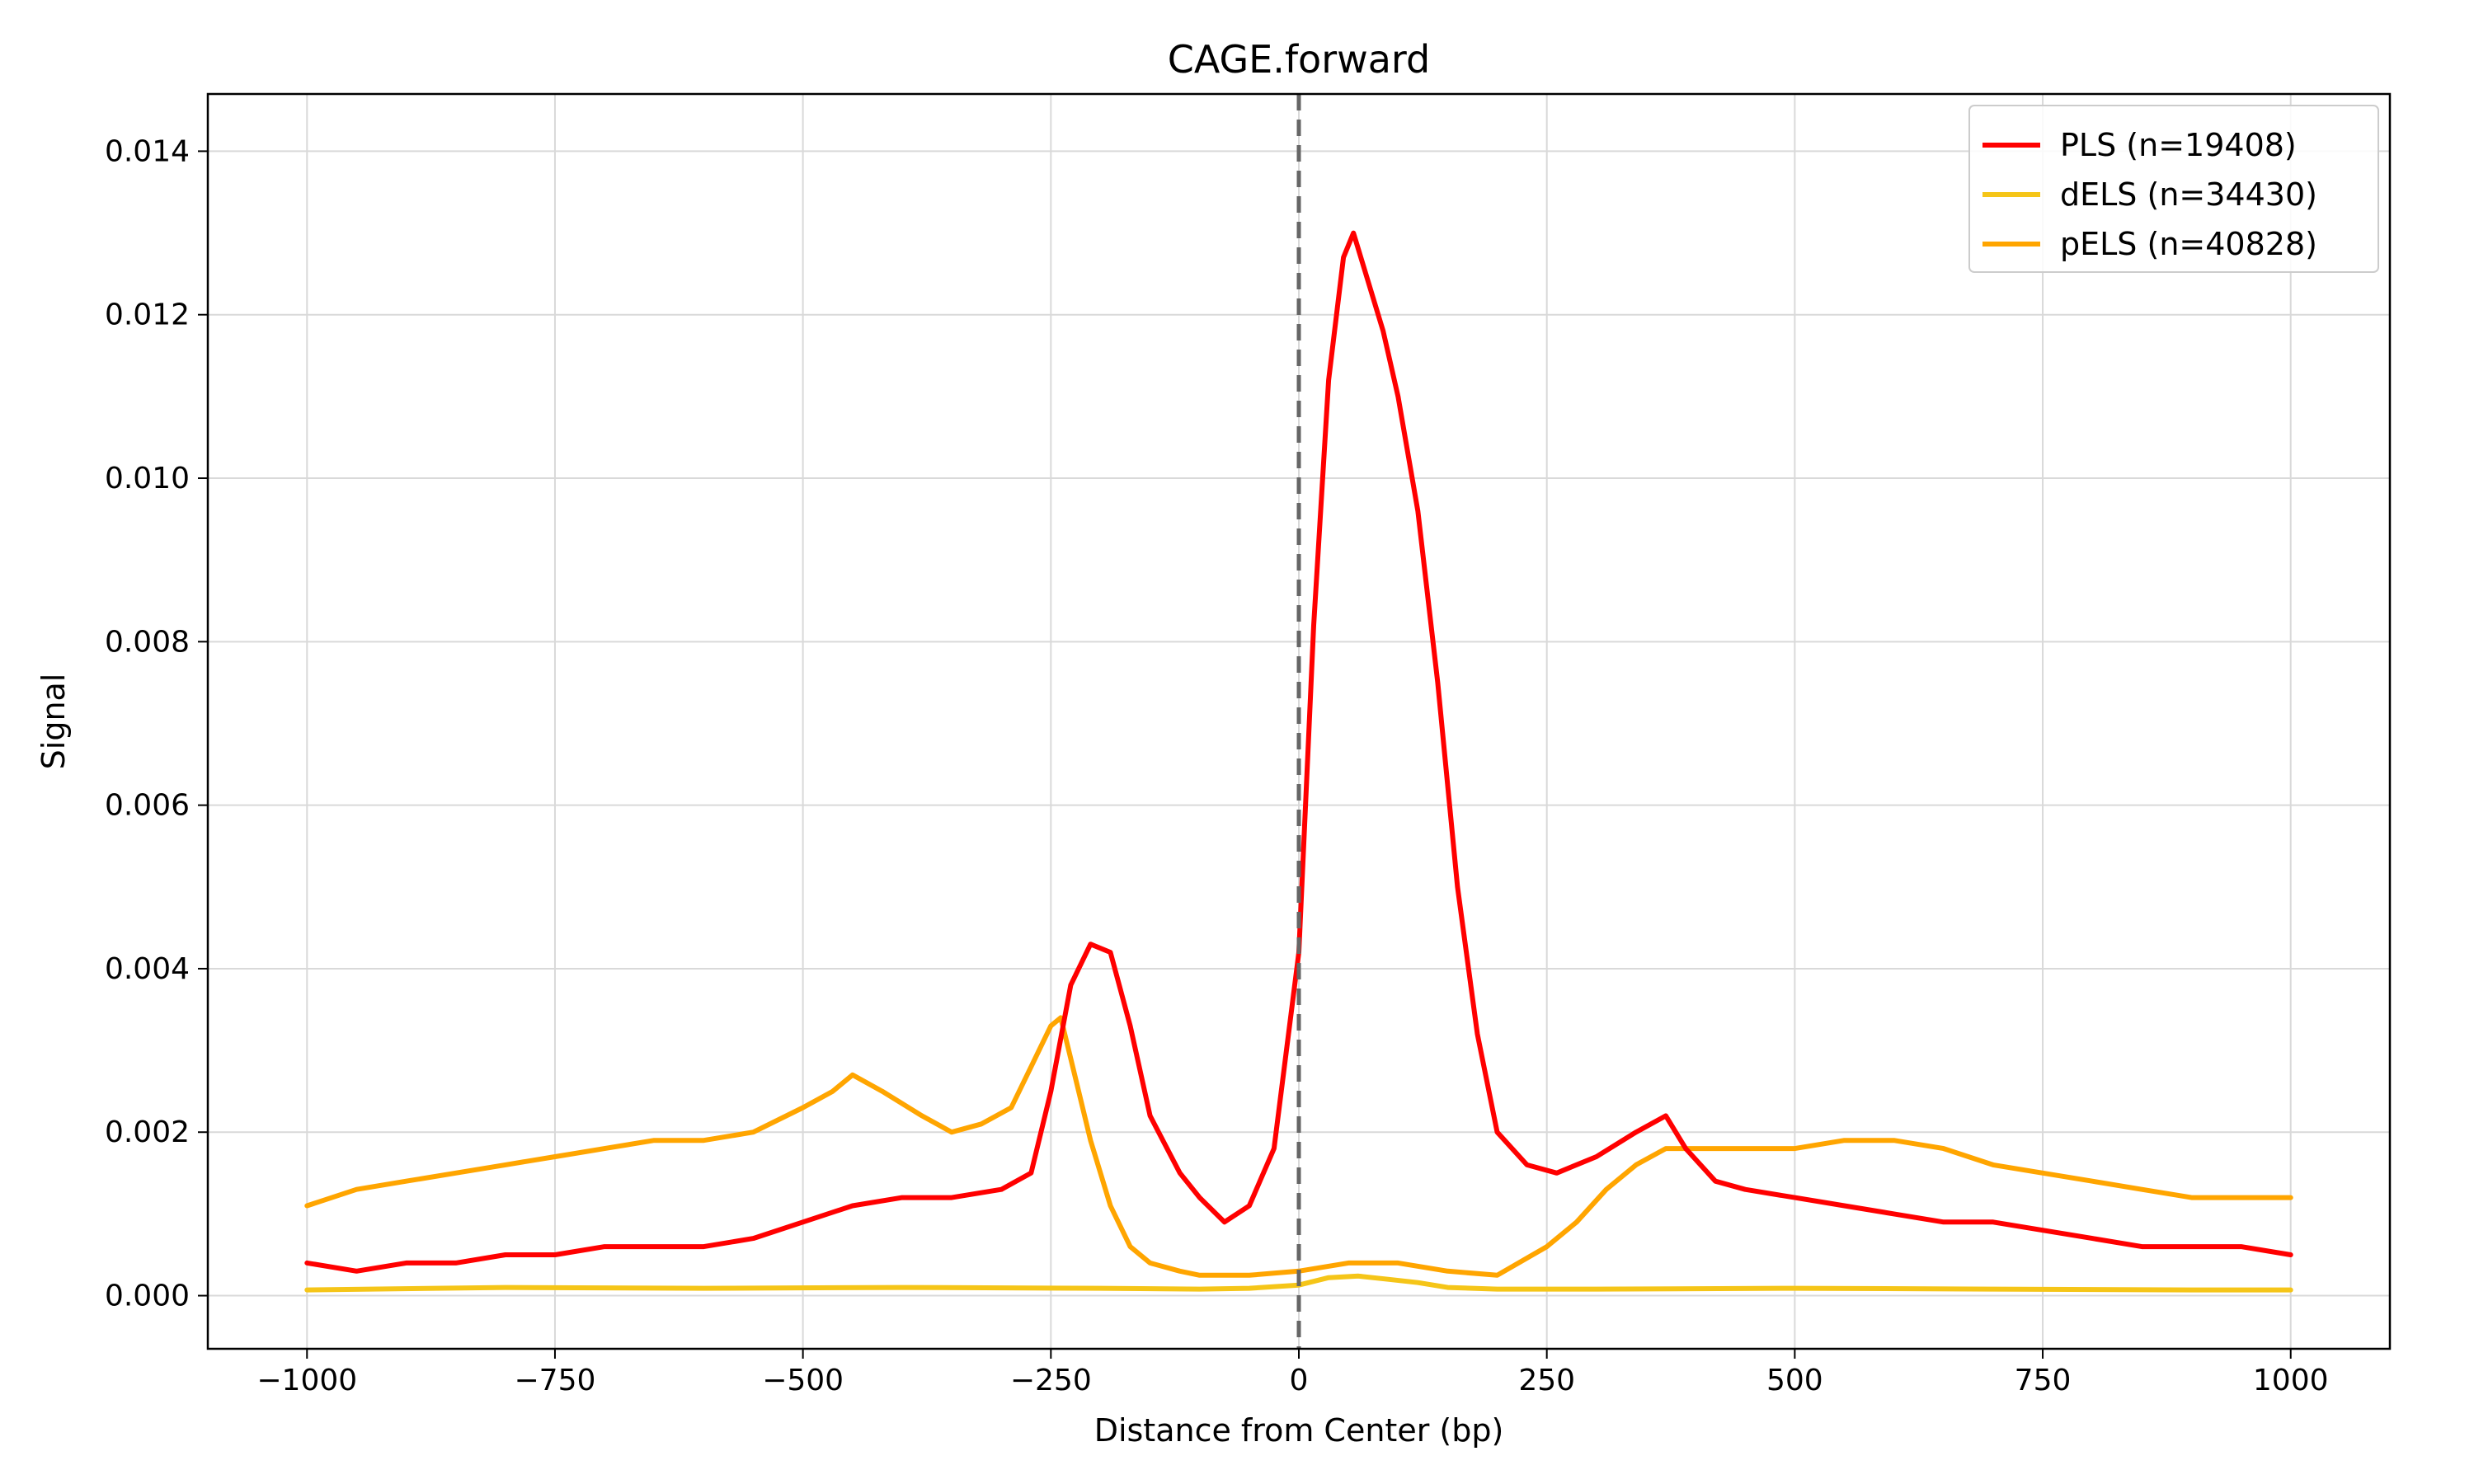  What do you see at coordinates (147, 1296) in the screenshot?
I see `y-tick-label: 0.000` at bounding box center [147, 1296].